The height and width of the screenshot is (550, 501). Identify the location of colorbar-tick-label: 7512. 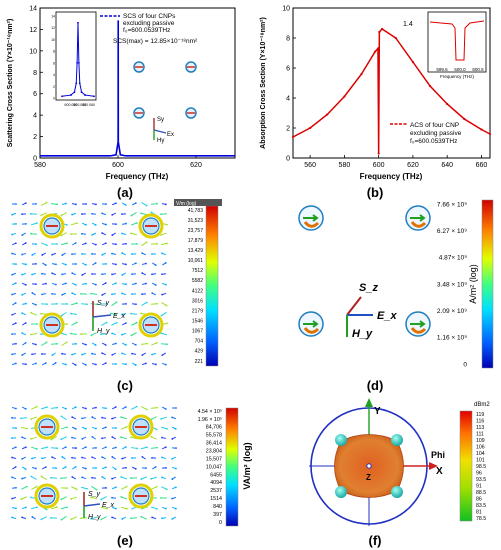
(197, 271).